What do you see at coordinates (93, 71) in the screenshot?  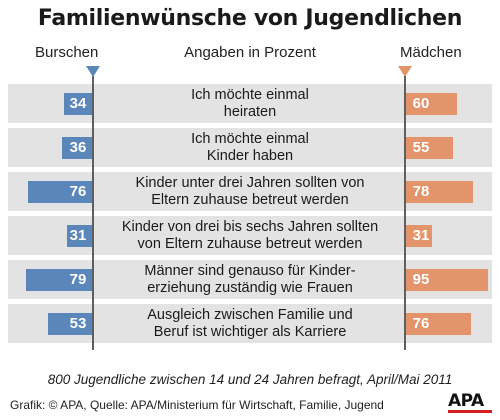 I see `axis-marker-left-icon` at bounding box center [93, 71].